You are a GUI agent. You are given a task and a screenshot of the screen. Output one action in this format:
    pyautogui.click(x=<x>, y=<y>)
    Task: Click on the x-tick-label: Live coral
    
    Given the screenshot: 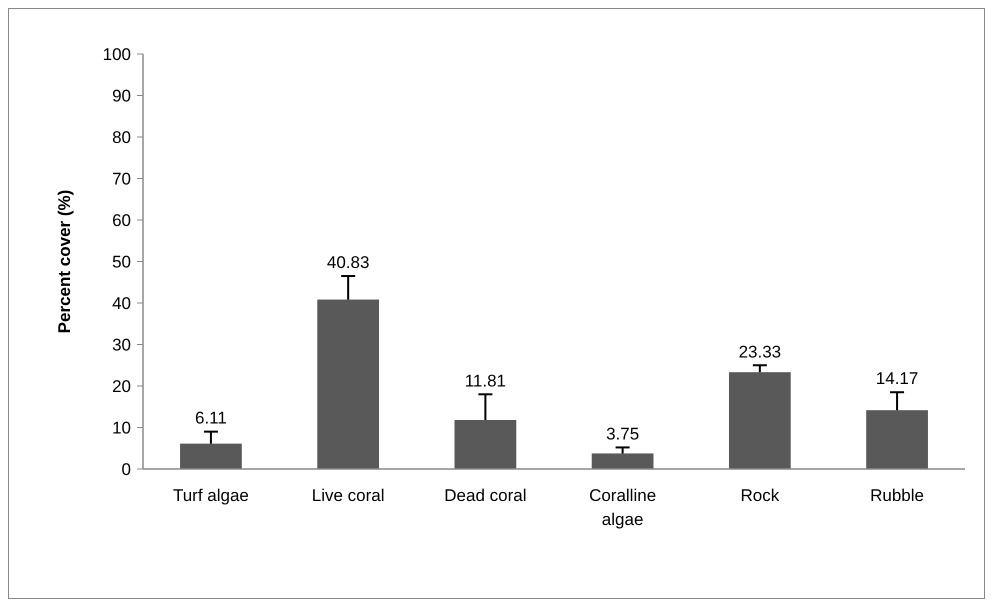 What is the action you would take?
    pyautogui.click(x=348, y=495)
    